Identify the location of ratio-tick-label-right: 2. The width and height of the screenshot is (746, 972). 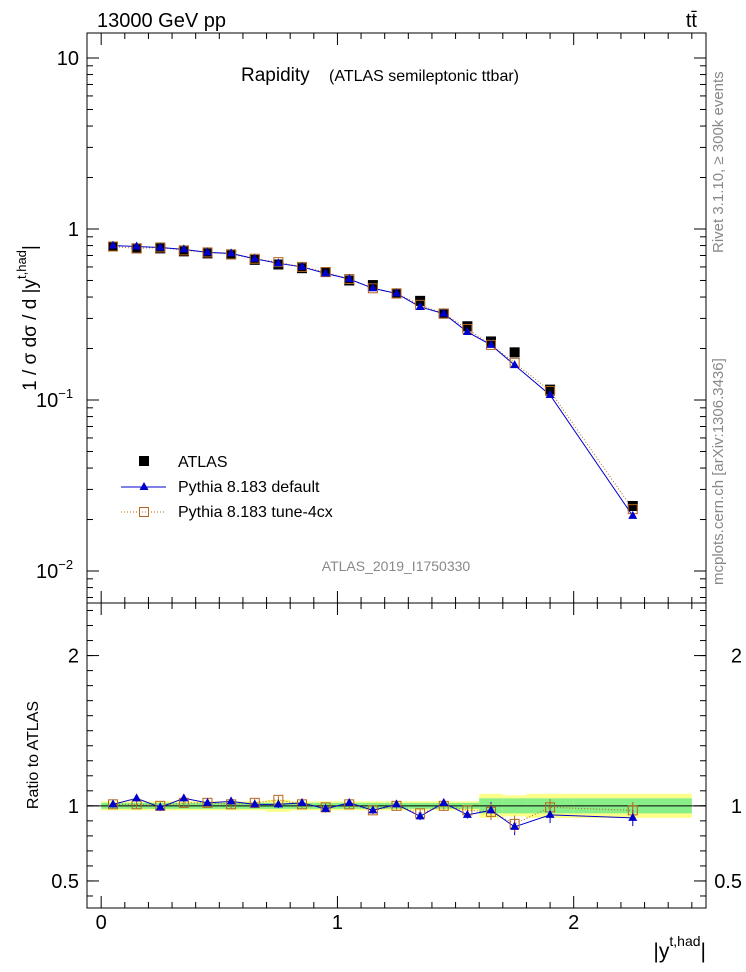
(736, 657).